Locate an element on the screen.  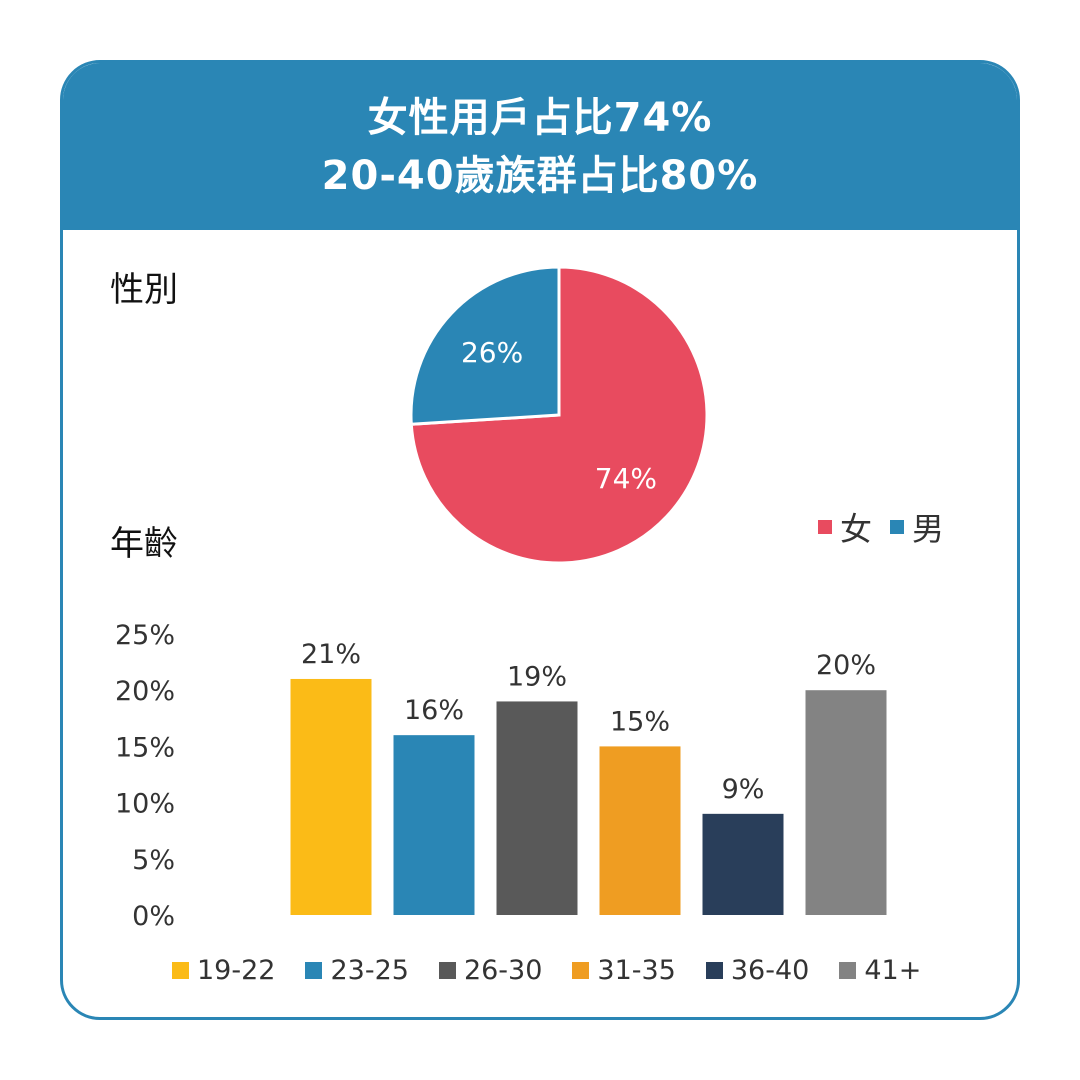
legend-label: 女 is located at coordinates (856, 529).